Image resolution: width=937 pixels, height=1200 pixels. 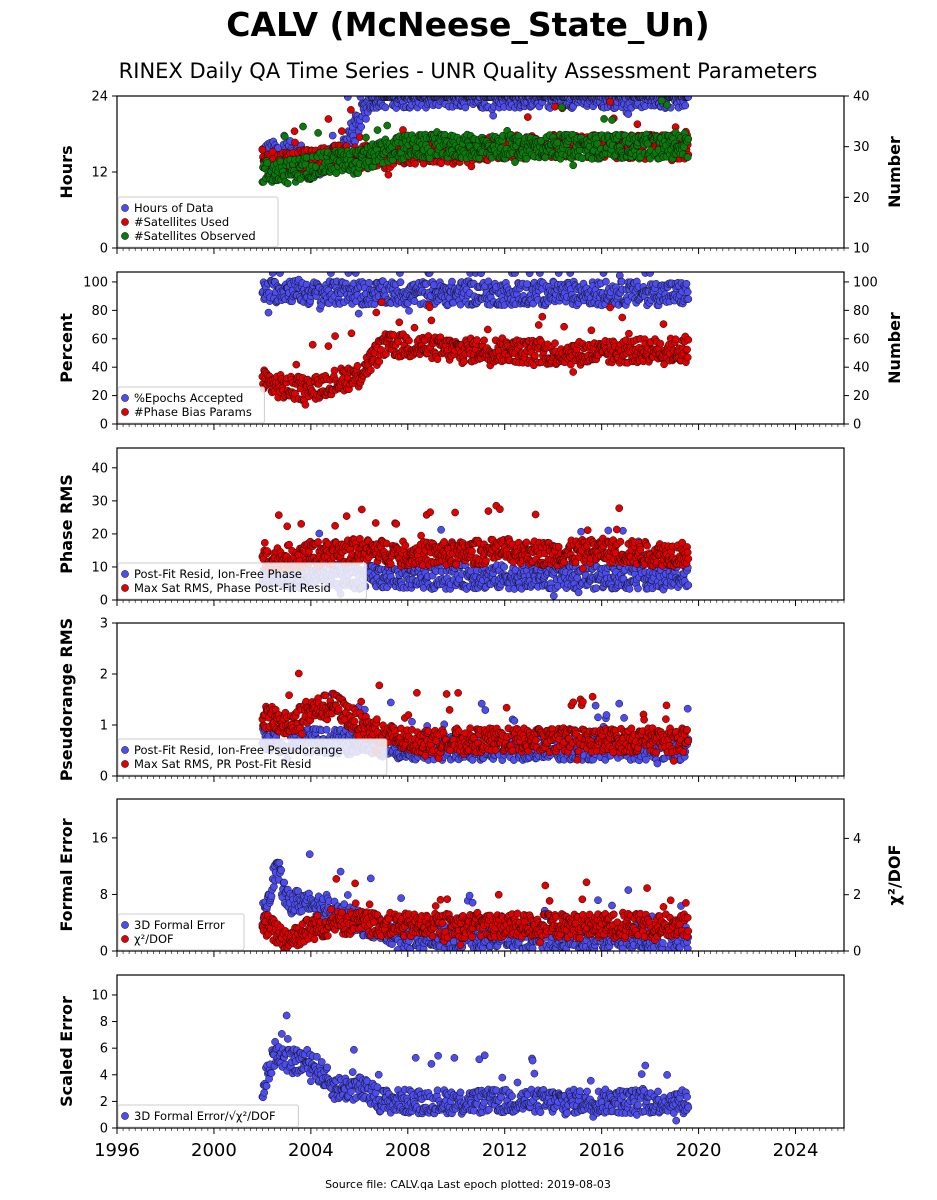 I want to click on y-tick-label-right: 30, so click(x=861, y=147).